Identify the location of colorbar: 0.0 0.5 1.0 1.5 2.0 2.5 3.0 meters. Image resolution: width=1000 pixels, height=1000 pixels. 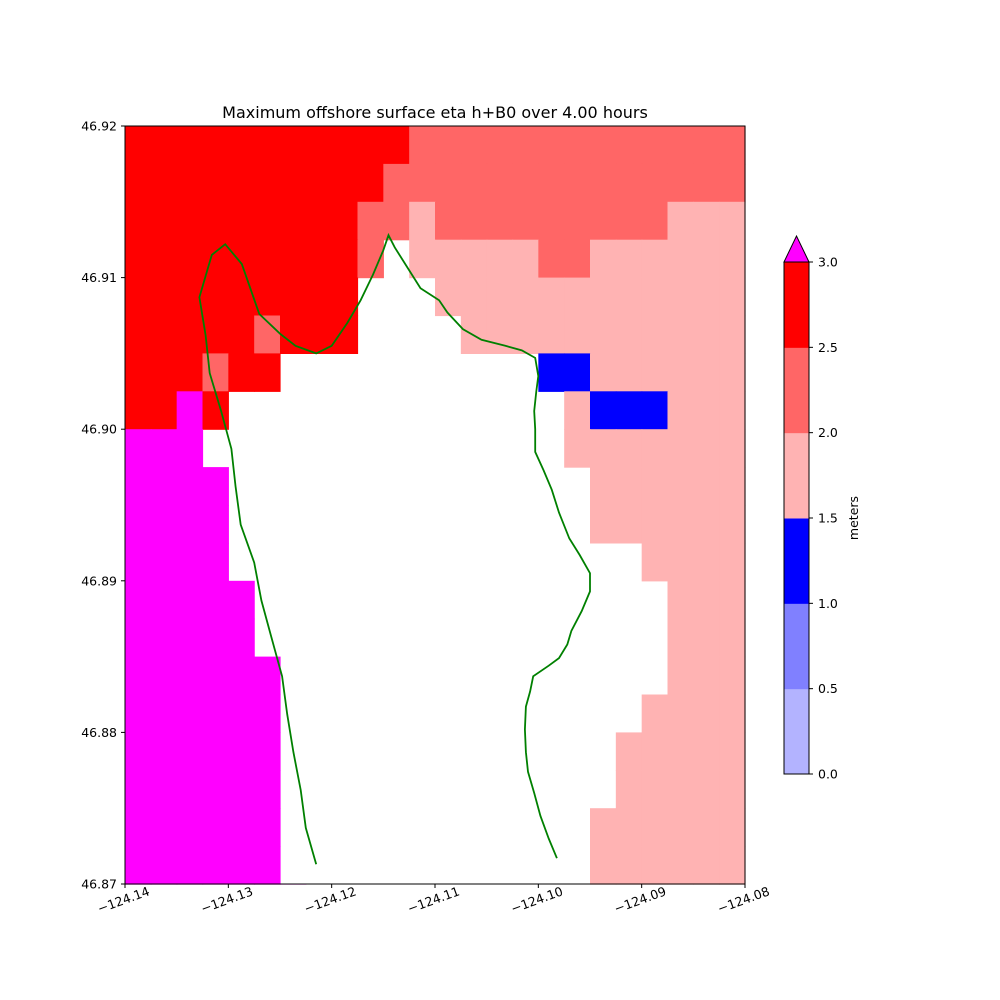
(822, 508).